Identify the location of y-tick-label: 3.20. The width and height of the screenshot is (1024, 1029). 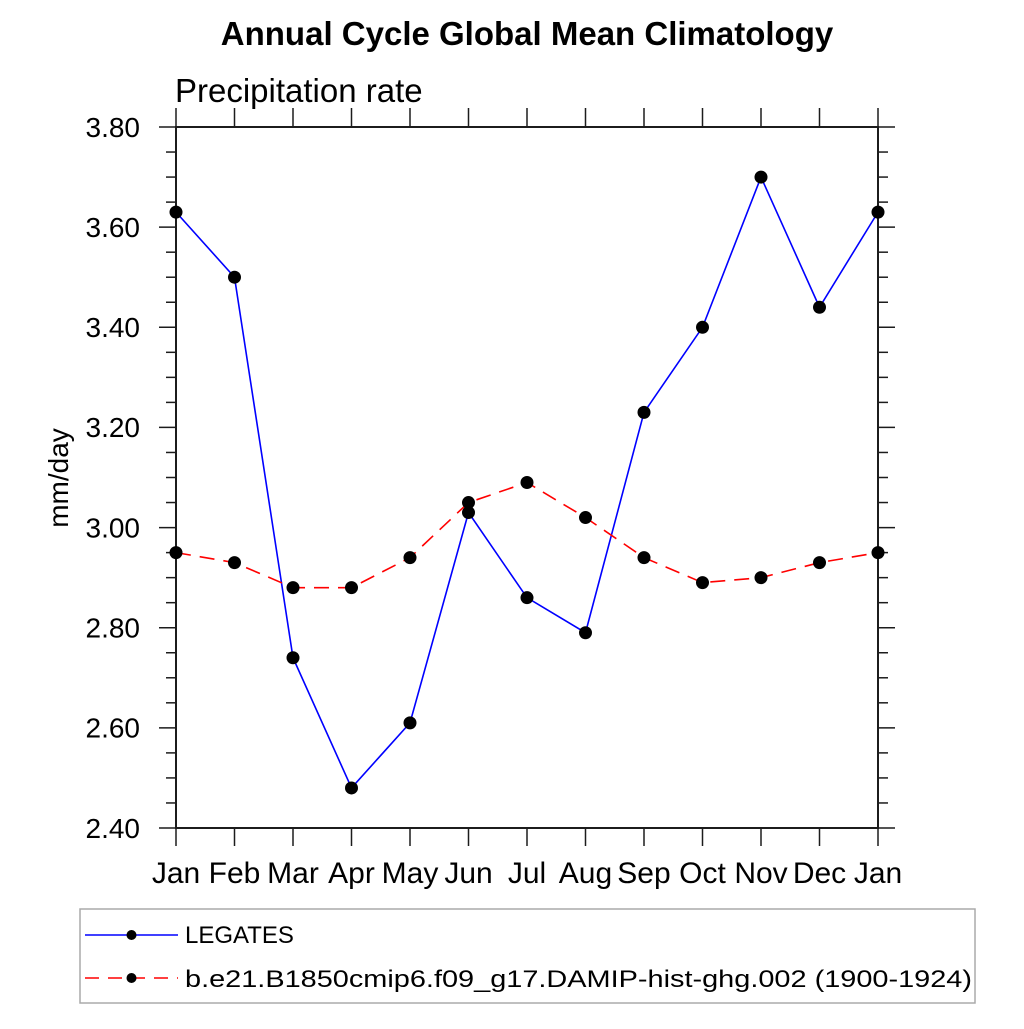
(113, 427).